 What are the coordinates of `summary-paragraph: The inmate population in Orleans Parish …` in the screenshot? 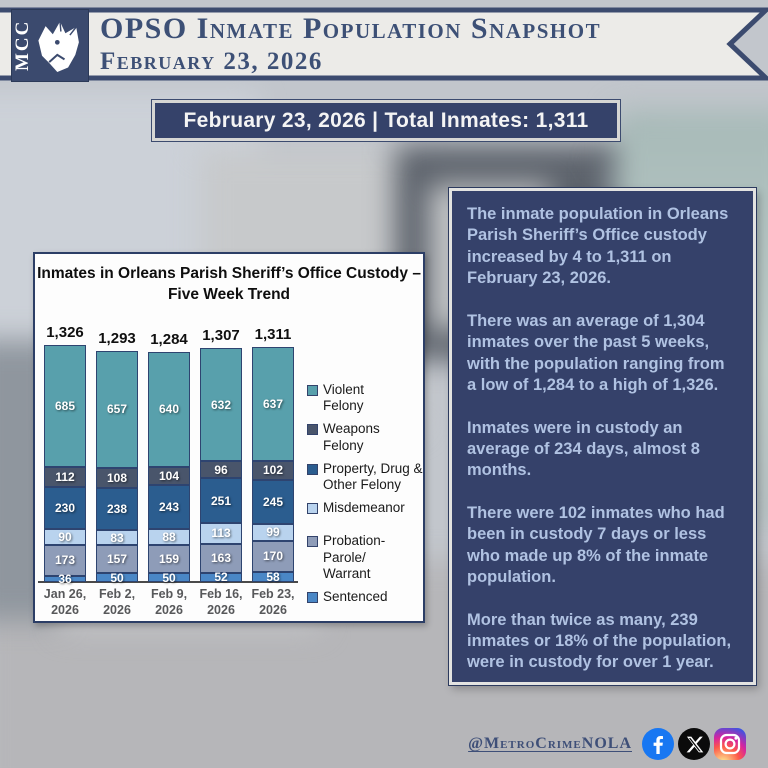 It's located at (598, 246).